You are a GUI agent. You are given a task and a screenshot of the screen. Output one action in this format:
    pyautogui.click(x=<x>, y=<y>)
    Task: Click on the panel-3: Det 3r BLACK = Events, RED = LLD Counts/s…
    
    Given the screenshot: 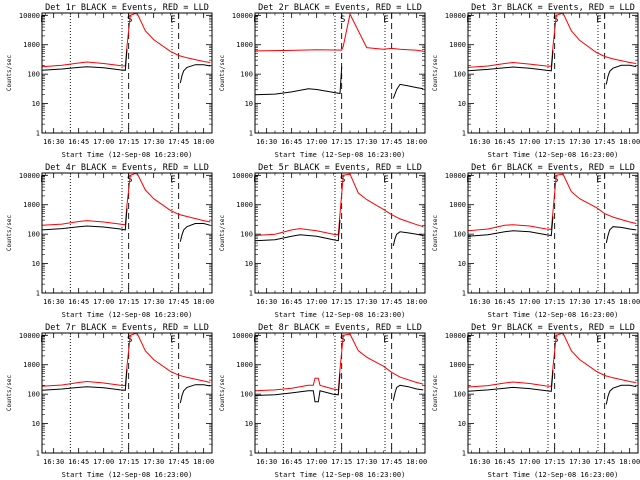 What is the action you would take?
    pyautogui.click(x=536, y=81)
    